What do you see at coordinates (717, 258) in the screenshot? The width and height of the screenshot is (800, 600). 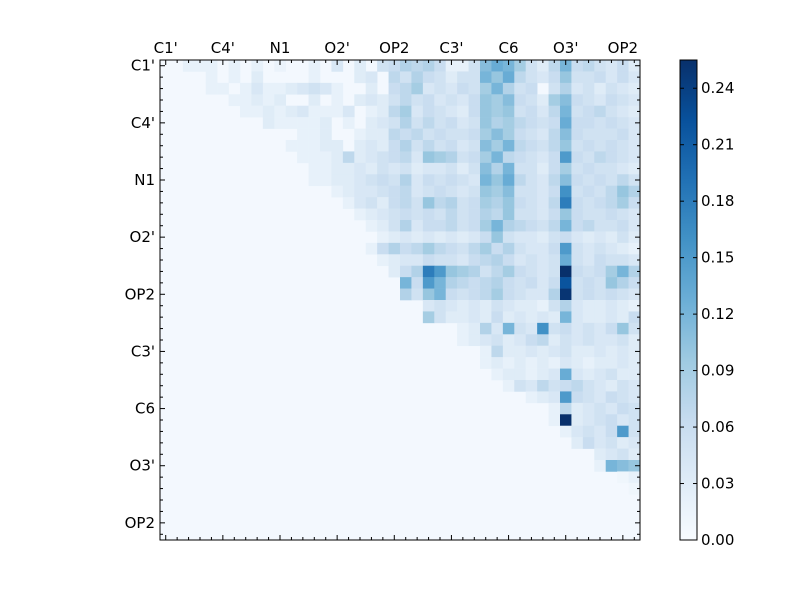 I see `colorbar-tick-label: 0.15` at bounding box center [717, 258].